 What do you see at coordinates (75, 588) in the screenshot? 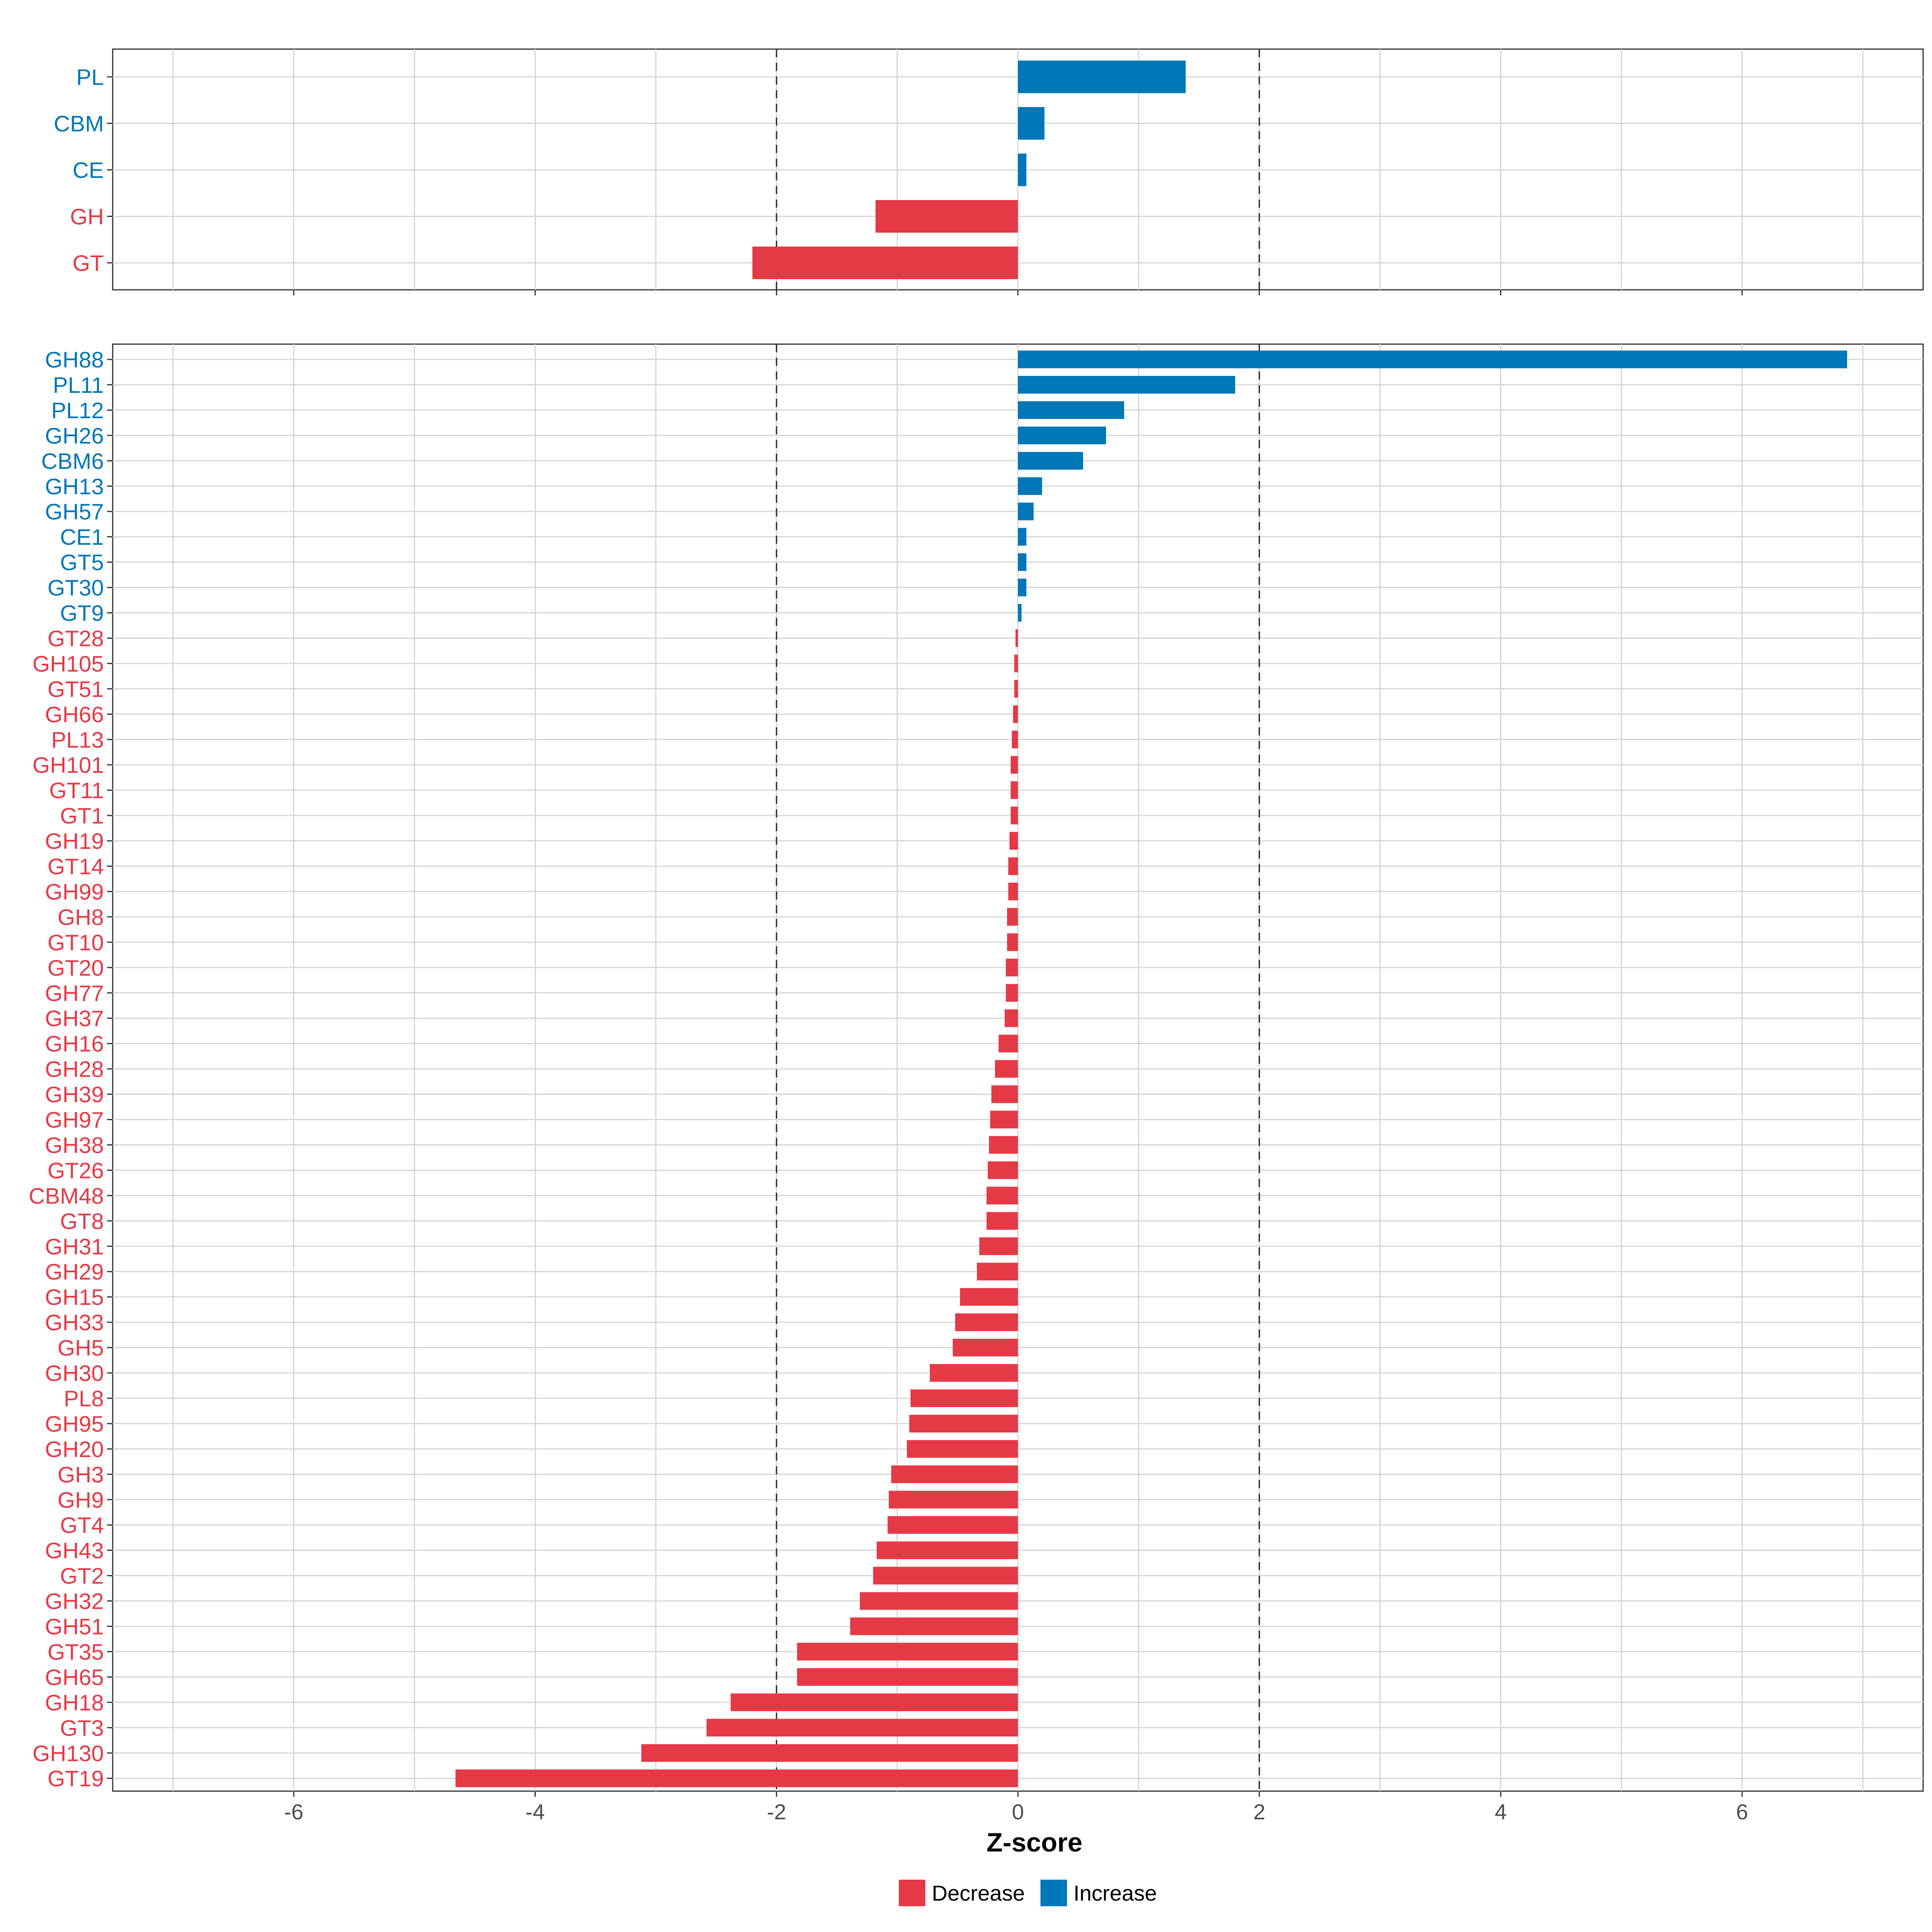
I see `y-label-gt30: GT30` at bounding box center [75, 588].